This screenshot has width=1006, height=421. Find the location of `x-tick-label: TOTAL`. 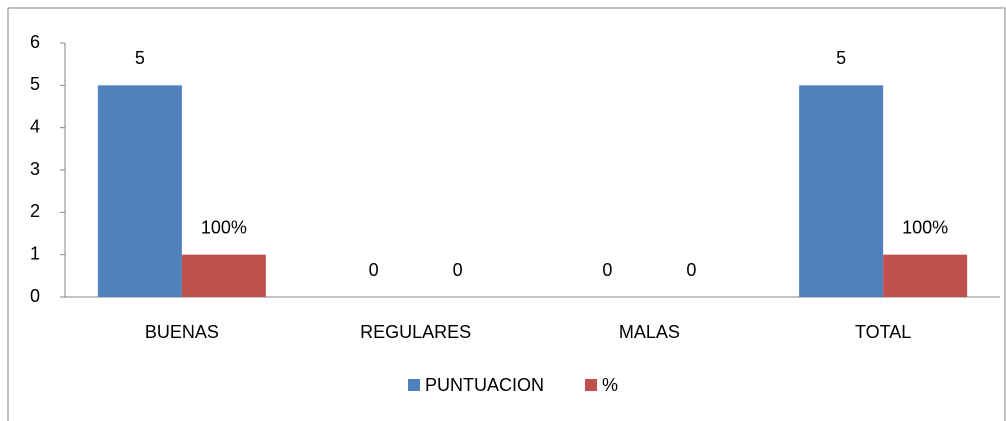

x-tick-label: TOTAL is located at coordinates (883, 332).